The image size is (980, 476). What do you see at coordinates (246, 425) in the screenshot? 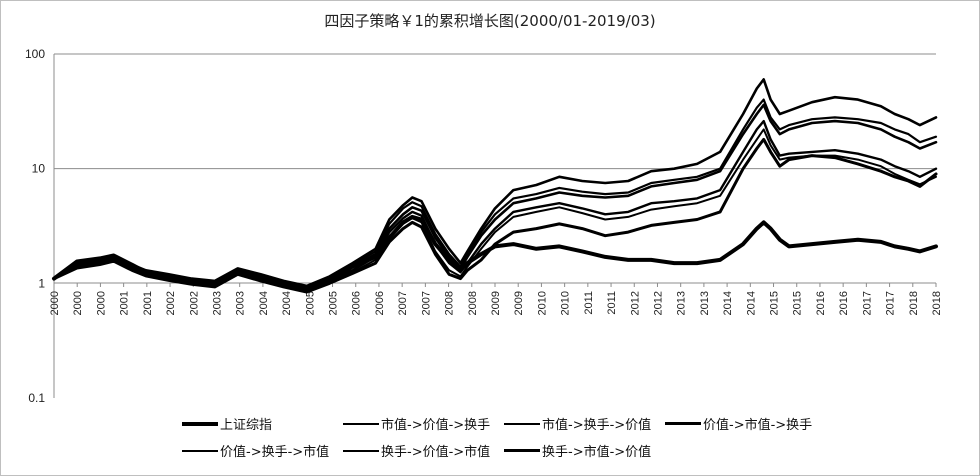
I see `legend-label: 上证综指` at bounding box center [246, 425].